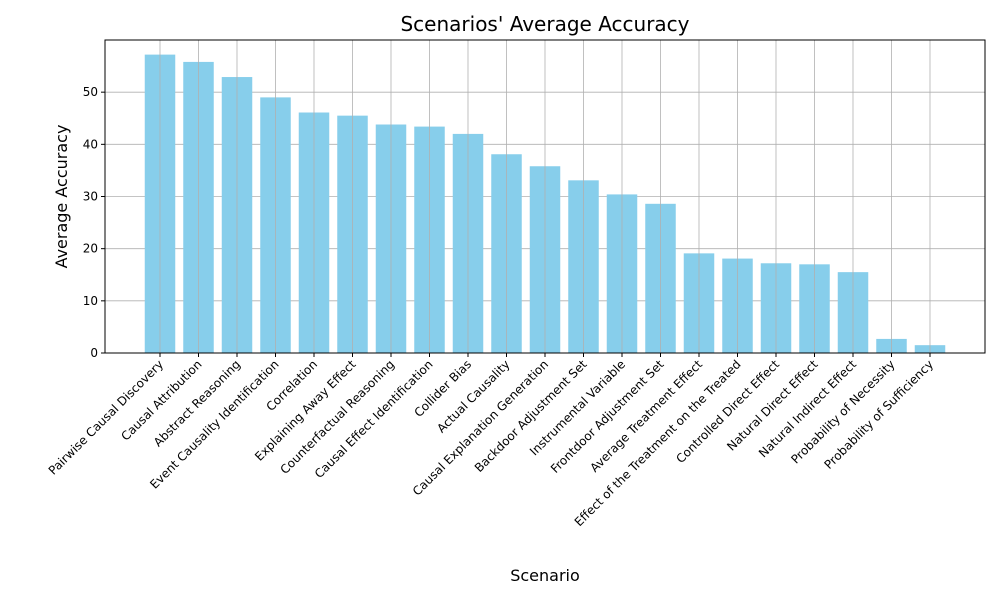 The width and height of the screenshot is (1000, 604). Describe the element at coordinates (90, 197) in the screenshot. I see `y-tick-label: 30` at that location.